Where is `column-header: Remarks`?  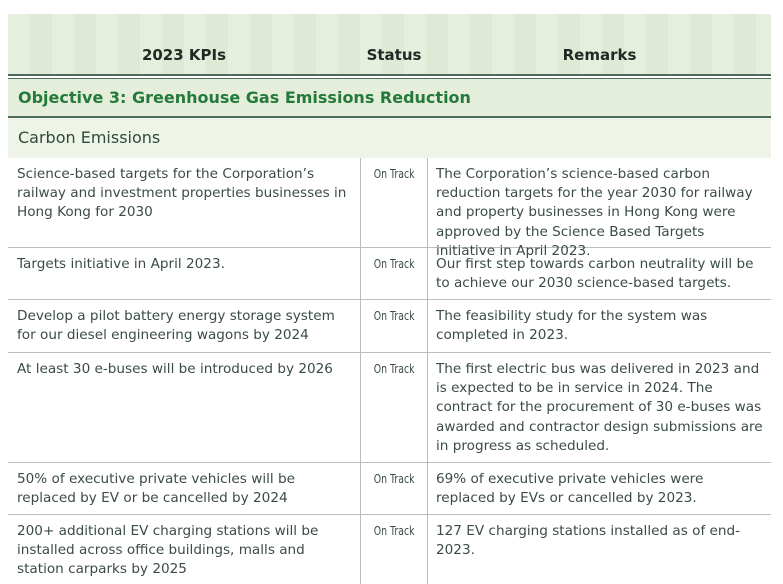 column-header: Remarks is located at coordinates (599, 55).